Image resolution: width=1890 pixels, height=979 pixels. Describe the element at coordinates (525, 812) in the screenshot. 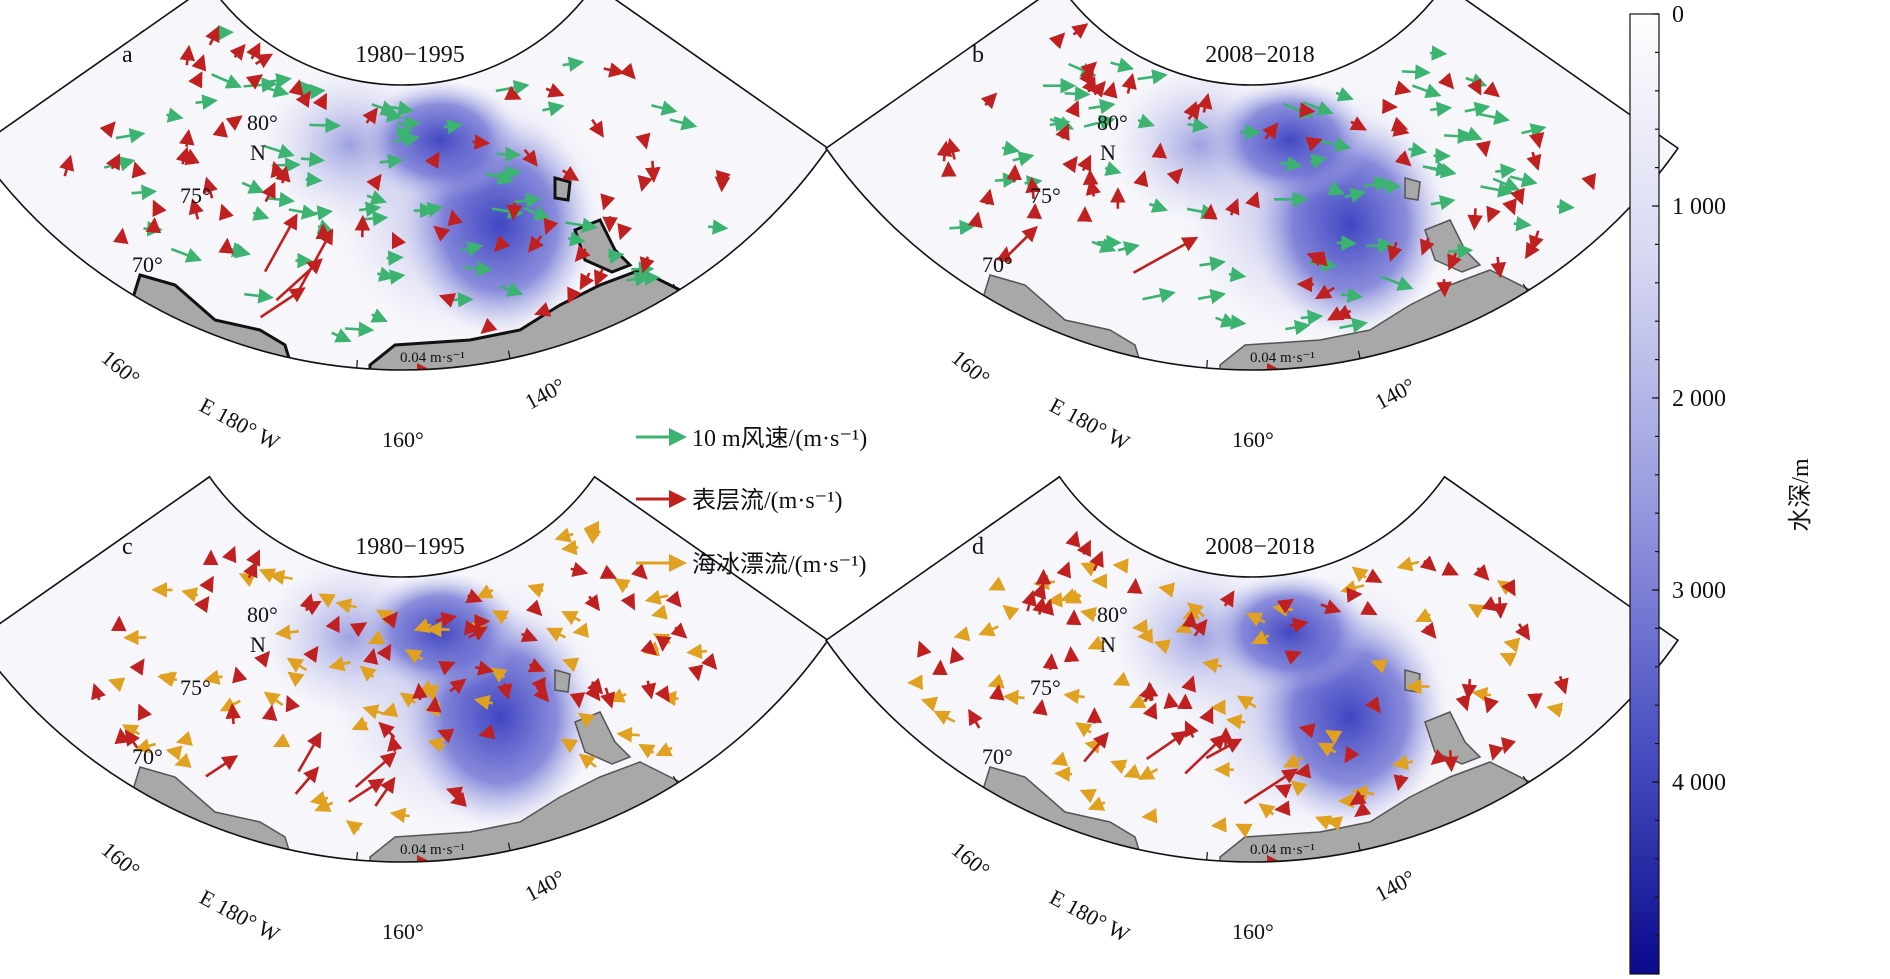

I see `land-alaska` at that location.